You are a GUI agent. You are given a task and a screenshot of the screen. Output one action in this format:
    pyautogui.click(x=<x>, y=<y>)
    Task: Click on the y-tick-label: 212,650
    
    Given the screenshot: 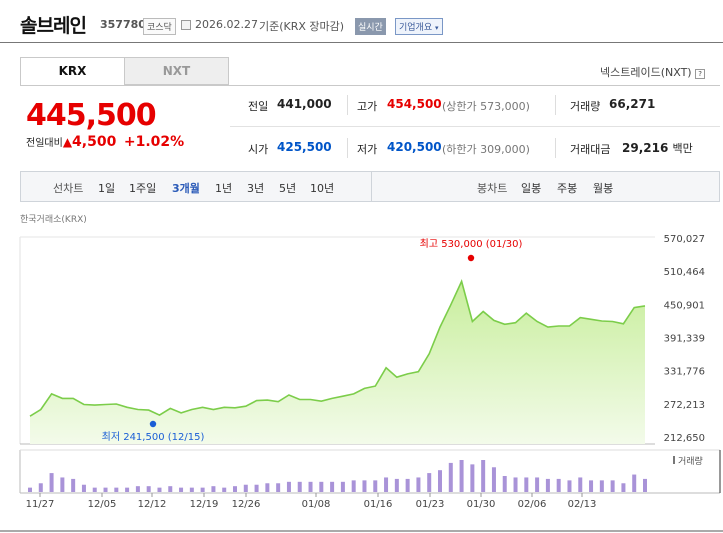 What is the action you would take?
    pyautogui.click(x=684, y=438)
    